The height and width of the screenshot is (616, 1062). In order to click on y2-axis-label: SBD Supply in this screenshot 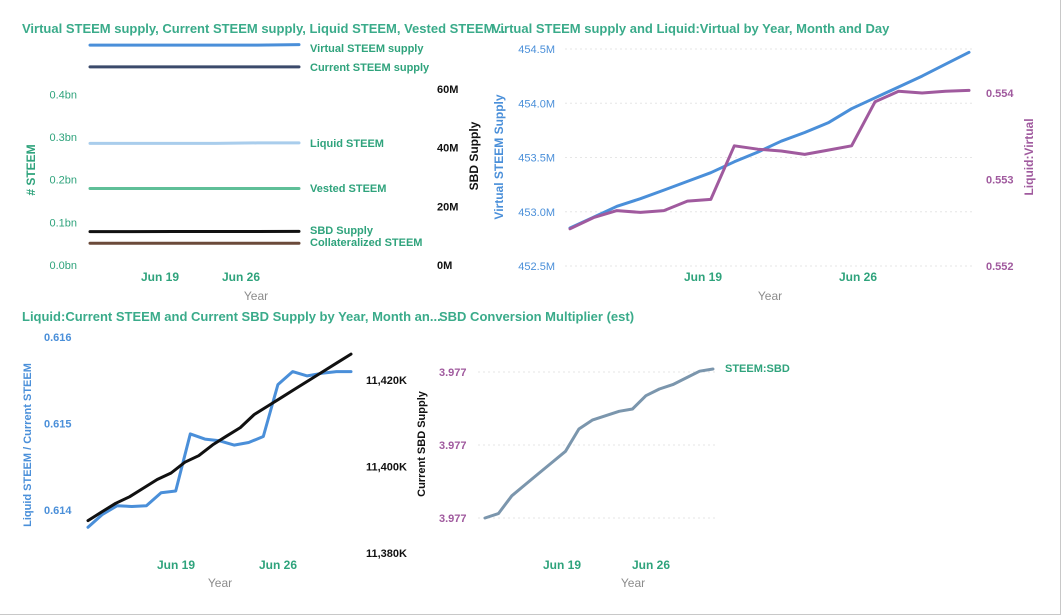, I will do `click(474, 155)`.